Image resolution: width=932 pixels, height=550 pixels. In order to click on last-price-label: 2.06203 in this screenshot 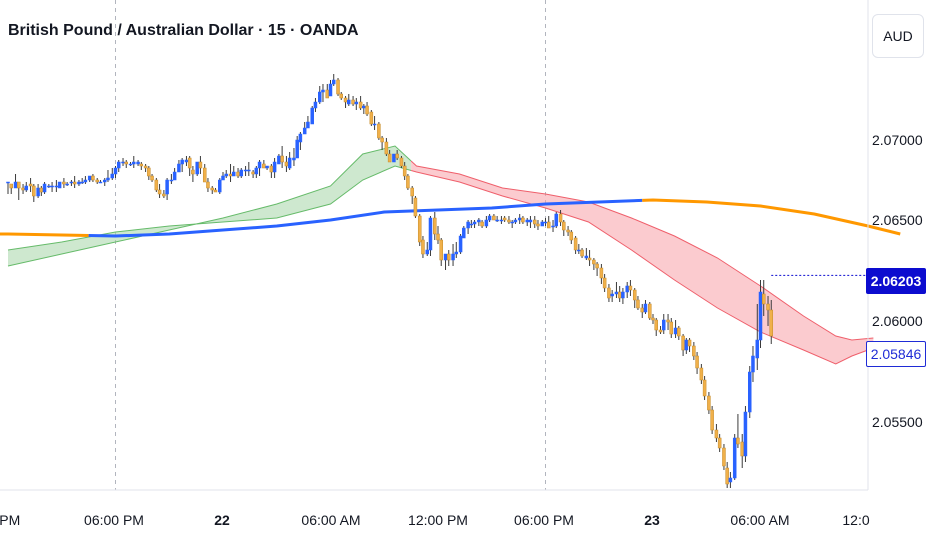, I will do `click(896, 281)`.